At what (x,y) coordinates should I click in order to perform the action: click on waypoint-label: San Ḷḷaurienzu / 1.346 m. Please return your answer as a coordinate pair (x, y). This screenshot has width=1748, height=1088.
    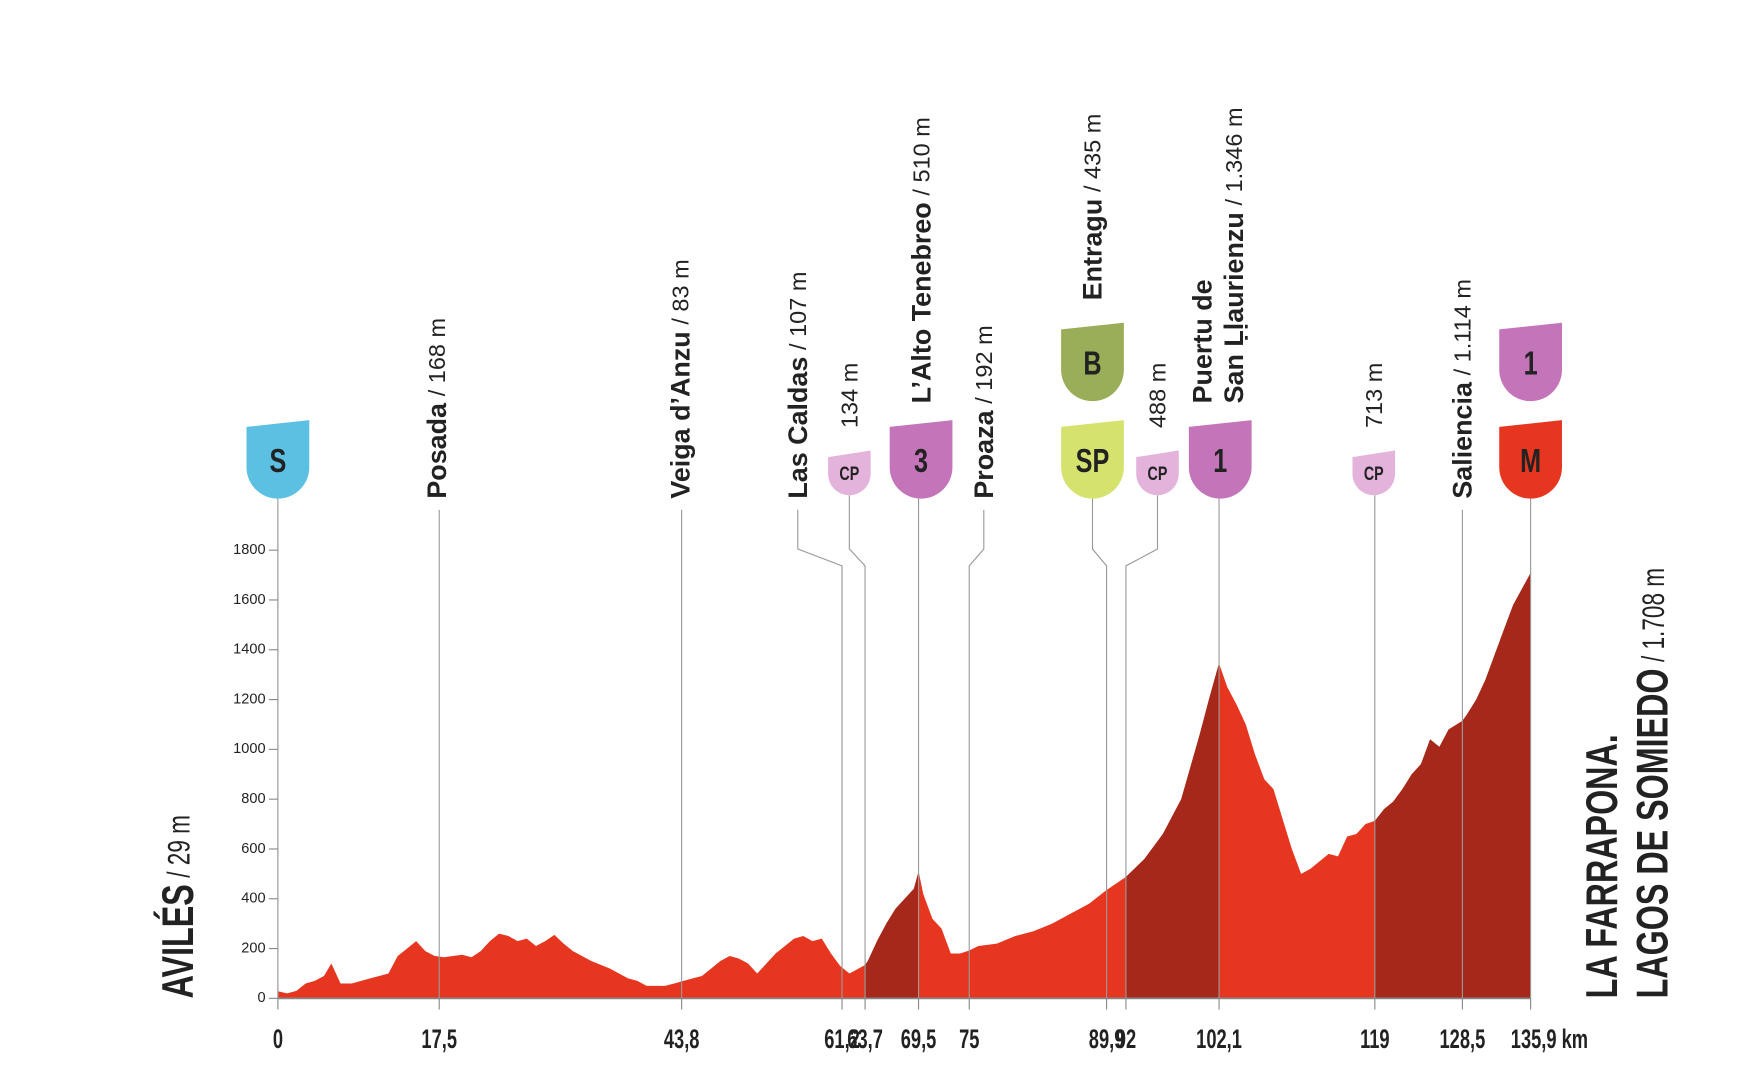
    Looking at the image, I should click on (1234, 255).